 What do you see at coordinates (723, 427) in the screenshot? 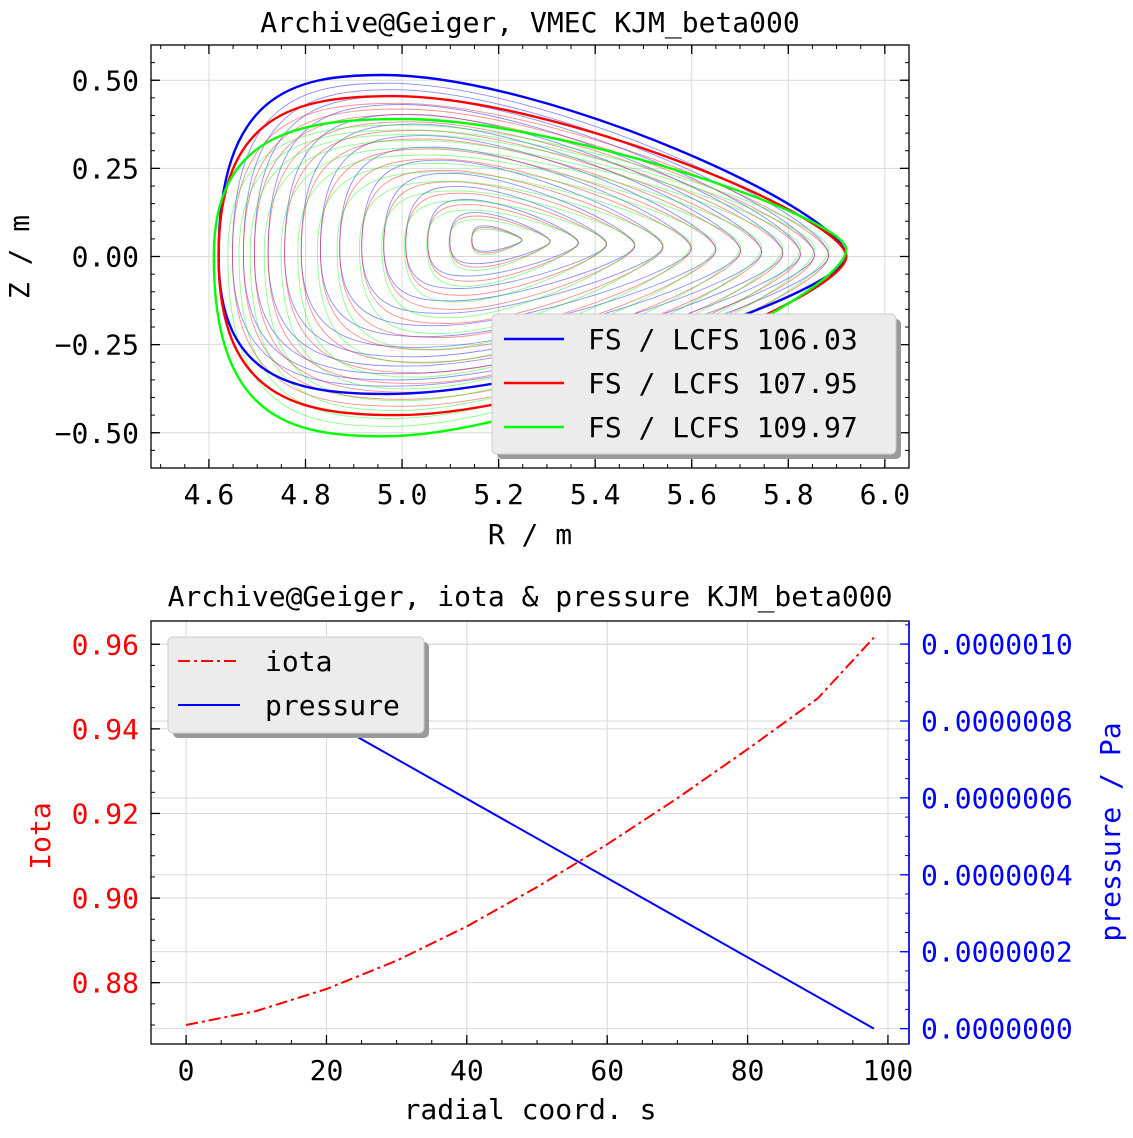
I see `legend-label: FS / LCFS 109.97` at bounding box center [723, 427].